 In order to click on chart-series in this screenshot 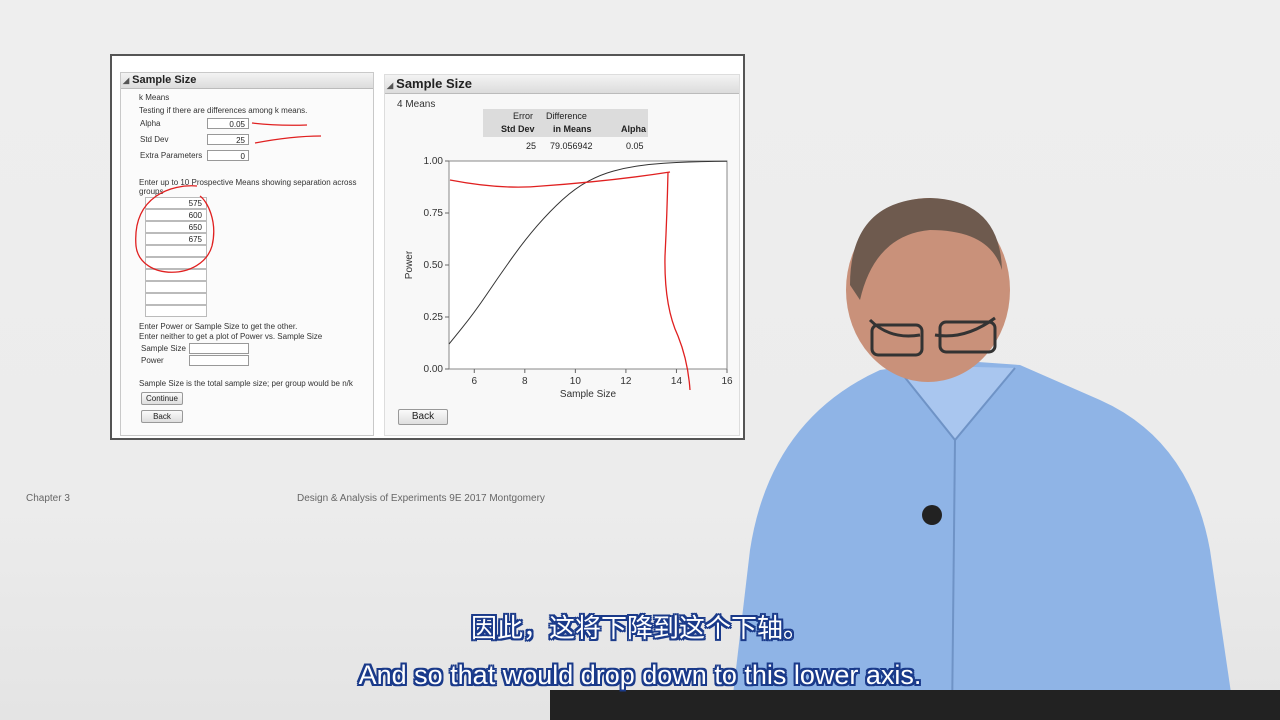, I will do `click(588, 252)`.